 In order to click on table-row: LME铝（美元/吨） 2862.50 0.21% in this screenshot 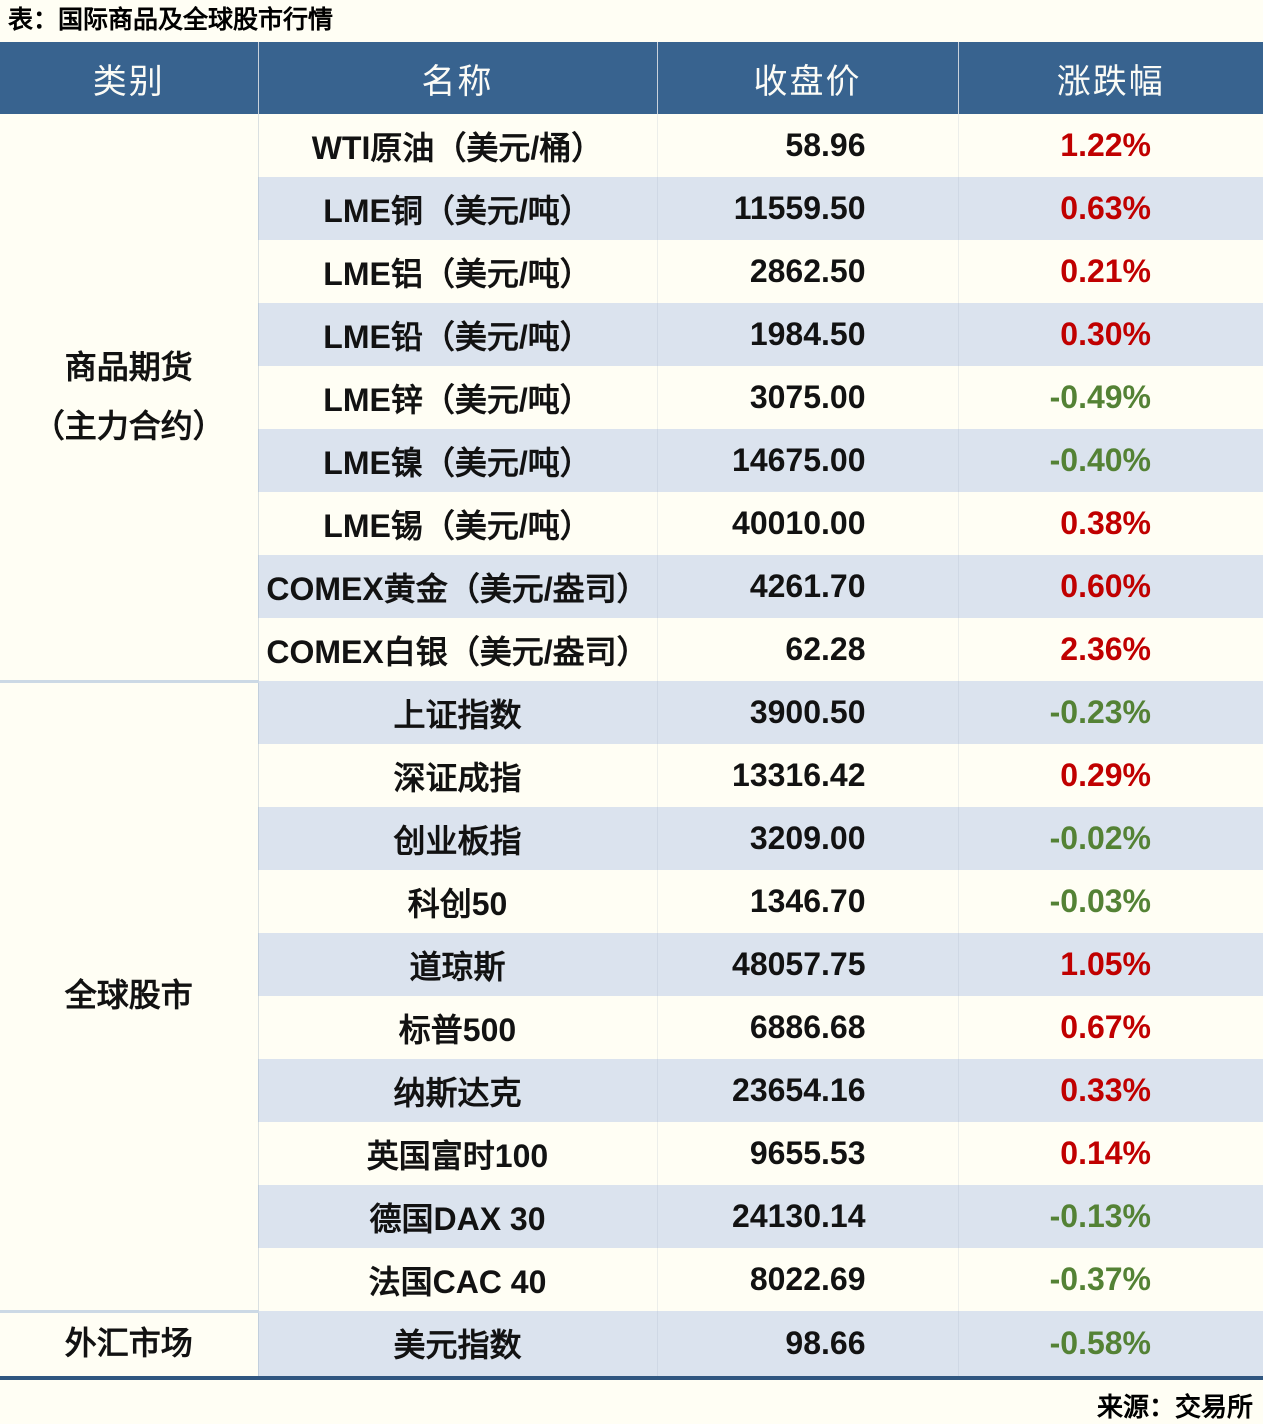, I will do `click(631, 271)`.